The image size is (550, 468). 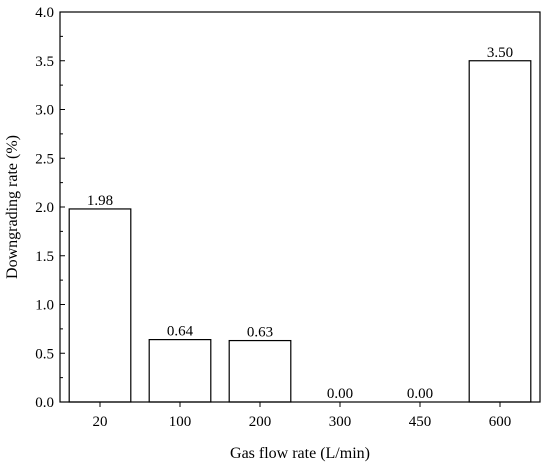 I want to click on y-axis-ticks: 0.0 0.5 1.0 1.5 2.0 2.5 3.0 3.5 4.0, so click(x=50, y=208).